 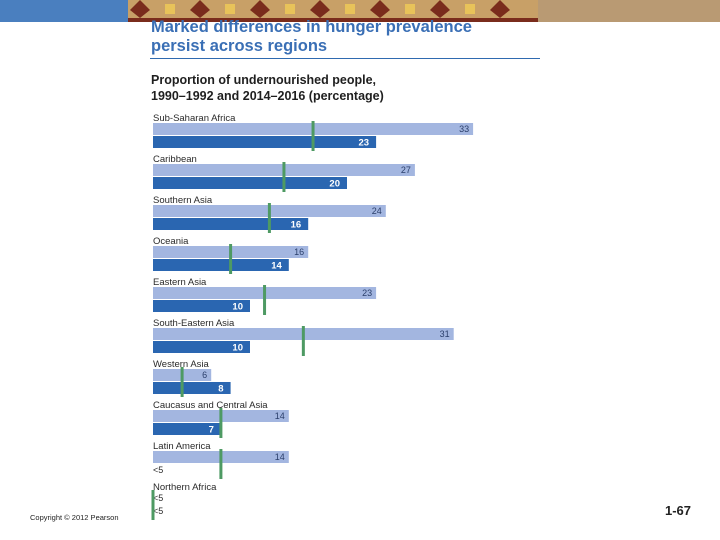 I want to click on page-title-line-1: Marked differences in hunger prevalence, so click(x=311, y=27).